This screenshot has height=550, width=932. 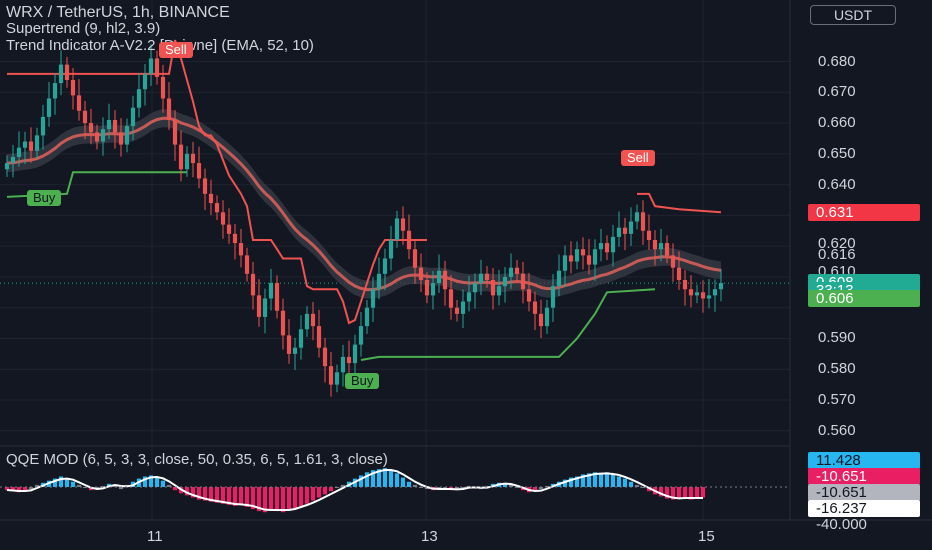 What do you see at coordinates (864, 508) in the screenshot?
I see `qqe-tag: -16.237` at bounding box center [864, 508].